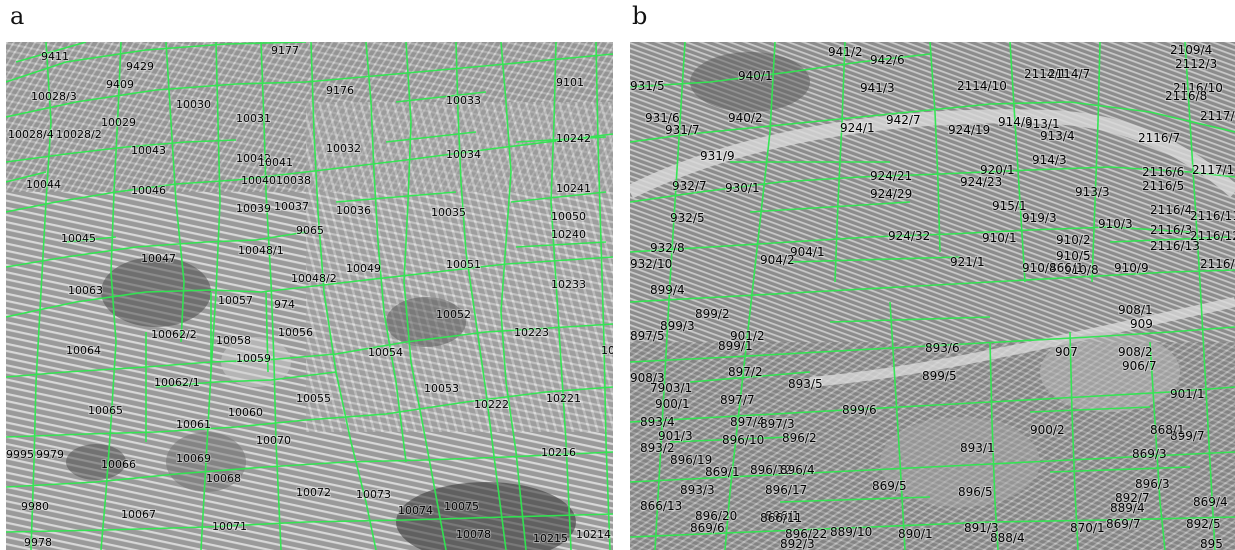 The height and width of the screenshot is (550, 1235). Describe the element at coordinates (563, 398) in the screenshot. I see `parcel-number-label: 10221` at that location.